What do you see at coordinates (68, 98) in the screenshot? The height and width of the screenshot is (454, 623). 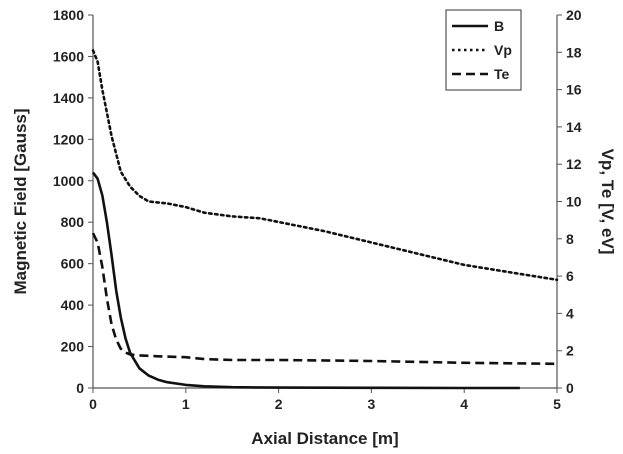 I see `y-left-tick-label: 1400` at bounding box center [68, 98].